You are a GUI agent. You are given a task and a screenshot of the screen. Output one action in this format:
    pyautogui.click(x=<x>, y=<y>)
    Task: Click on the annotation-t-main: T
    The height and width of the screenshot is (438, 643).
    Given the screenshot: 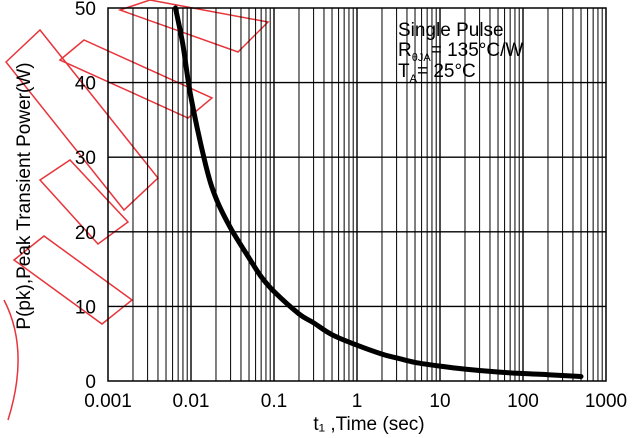 What is the action you would take?
    pyautogui.click(x=404, y=71)
    